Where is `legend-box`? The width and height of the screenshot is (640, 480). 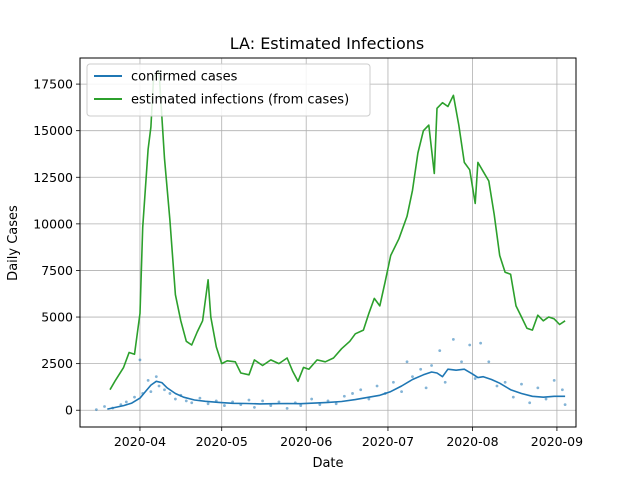
legend-box is located at coordinates (228, 90).